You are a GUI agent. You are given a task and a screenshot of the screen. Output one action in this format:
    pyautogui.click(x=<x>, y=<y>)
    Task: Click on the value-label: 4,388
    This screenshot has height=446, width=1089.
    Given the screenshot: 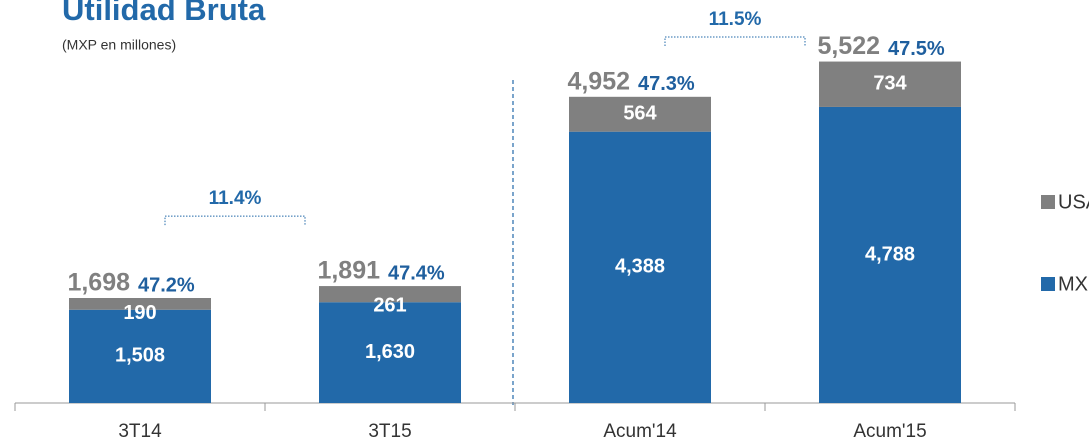 What is the action you would take?
    pyautogui.click(x=640, y=267)
    